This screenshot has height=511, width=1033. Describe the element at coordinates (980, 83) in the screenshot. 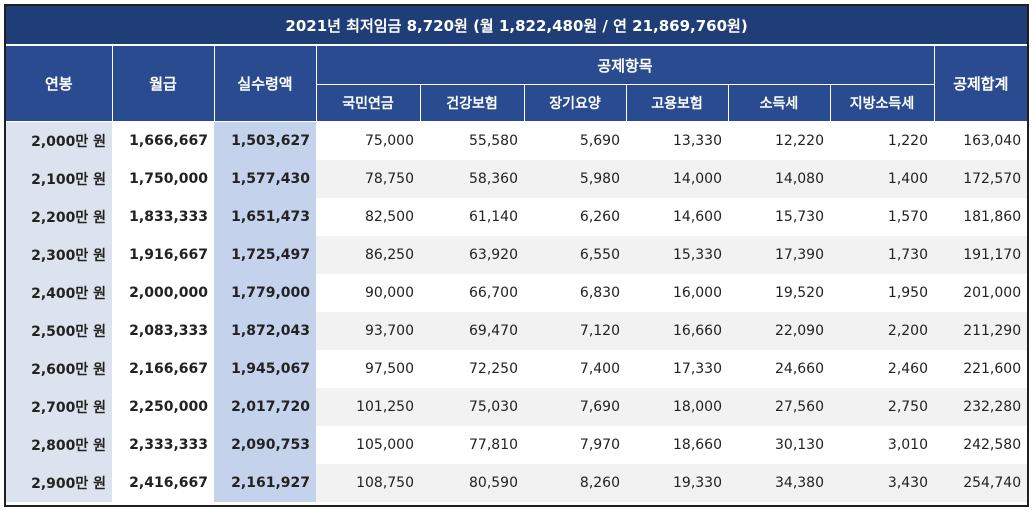

I see `header-total-deductions: 공제합계` at that location.